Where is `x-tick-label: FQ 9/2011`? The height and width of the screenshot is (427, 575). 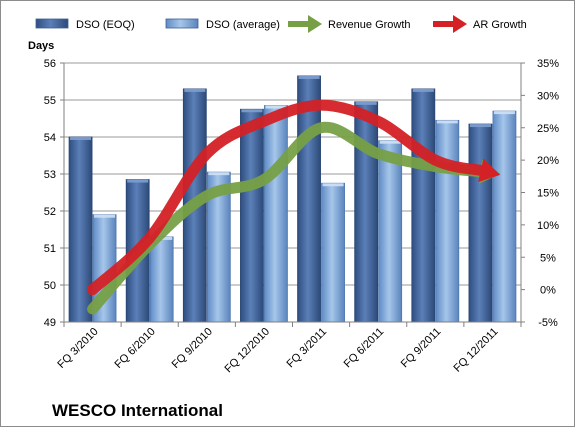
x-tick-label: FQ 9/2011 is located at coordinates (421, 348).